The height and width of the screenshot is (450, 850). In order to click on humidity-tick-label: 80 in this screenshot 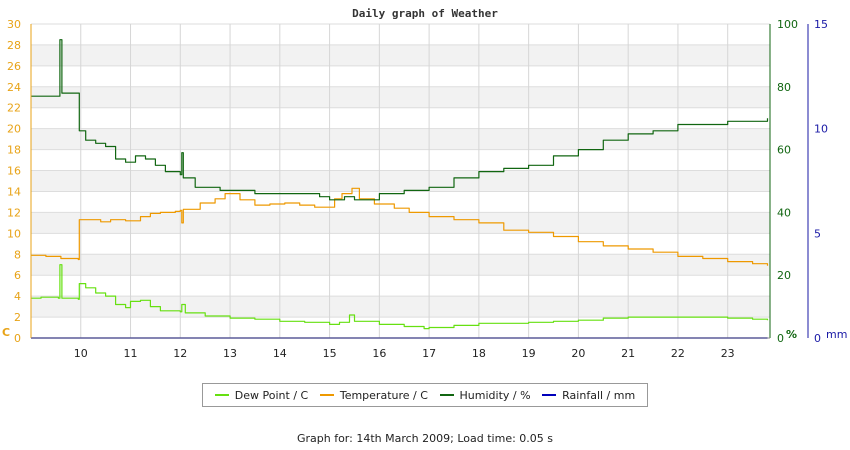, I will do `click(784, 87)`.